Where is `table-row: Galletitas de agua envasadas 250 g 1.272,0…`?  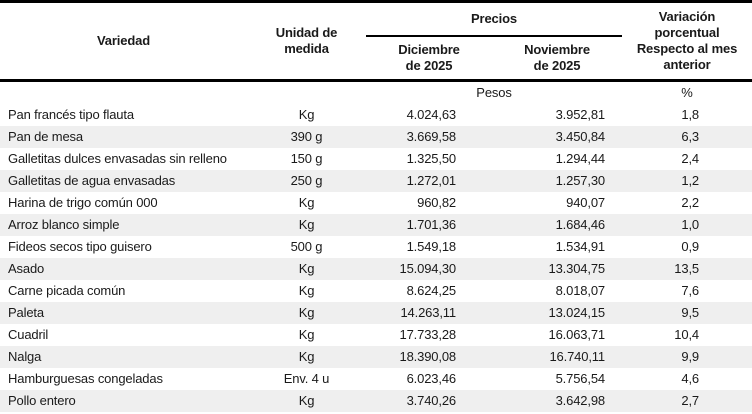 table-row: Galletitas de agua envasadas 250 g 1.272,0… is located at coordinates (376, 181).